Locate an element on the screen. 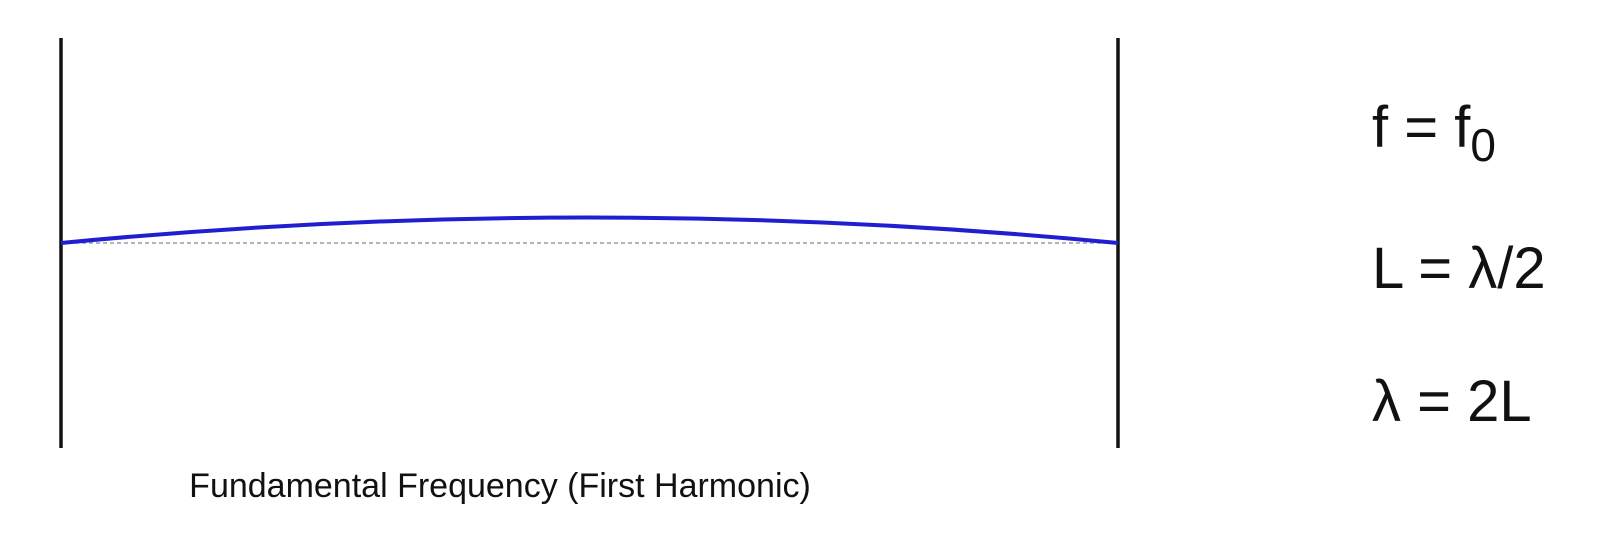 The image size is (1618, 540). equation-length: L = λ/2 is located at coordinates (1459, 269).